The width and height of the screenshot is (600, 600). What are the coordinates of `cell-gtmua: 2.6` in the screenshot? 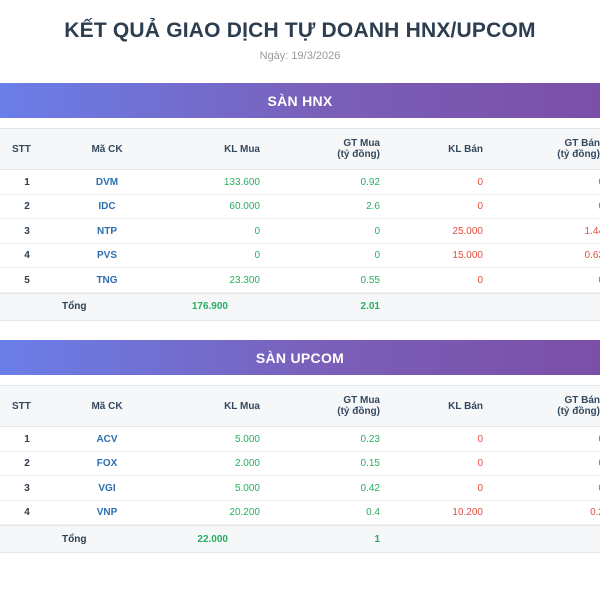 It's located at (373, 207).